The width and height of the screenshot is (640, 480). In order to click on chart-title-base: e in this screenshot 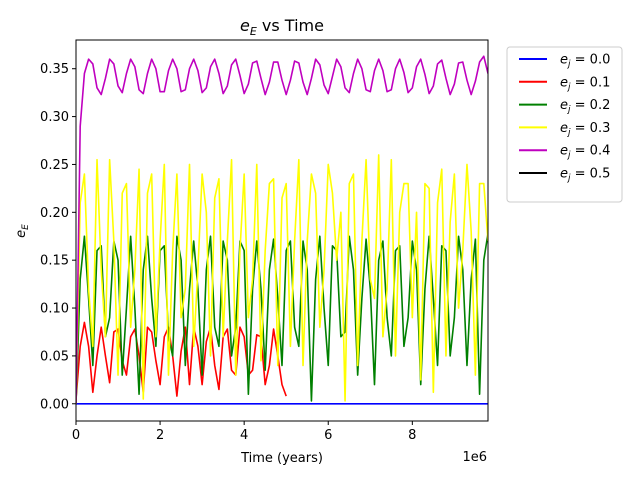, I will do `click(245, 25)`.